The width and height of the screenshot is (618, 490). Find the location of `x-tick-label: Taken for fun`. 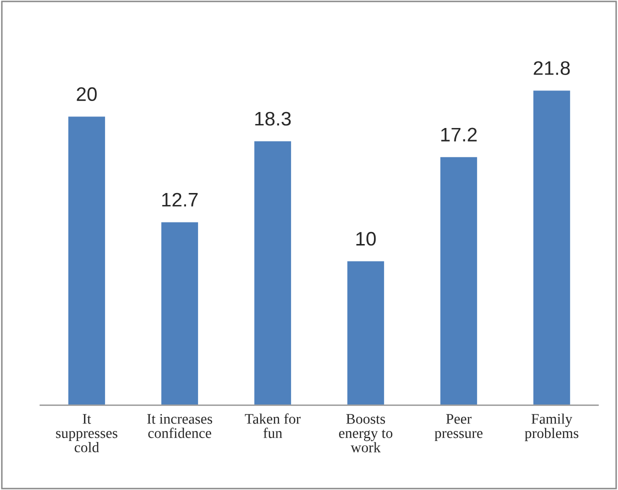

x-tick-label: Taken for fun is located at coordinates (272, 425).